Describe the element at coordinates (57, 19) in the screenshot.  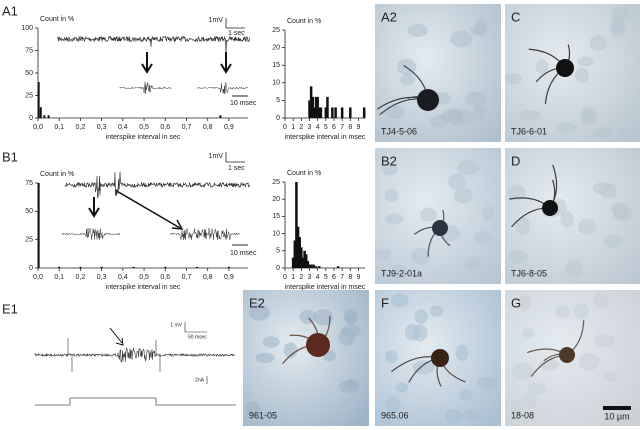
I see `y-axis-label: Count in %` at that location.